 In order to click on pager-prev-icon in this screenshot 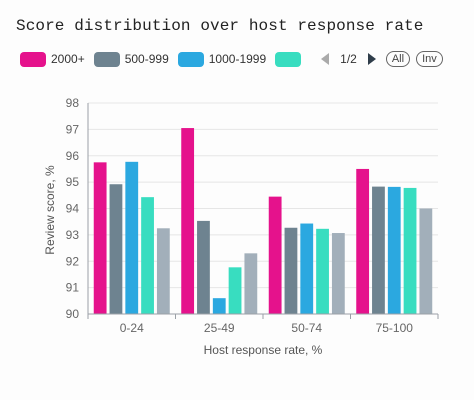, I will do `click(325, 59)`.